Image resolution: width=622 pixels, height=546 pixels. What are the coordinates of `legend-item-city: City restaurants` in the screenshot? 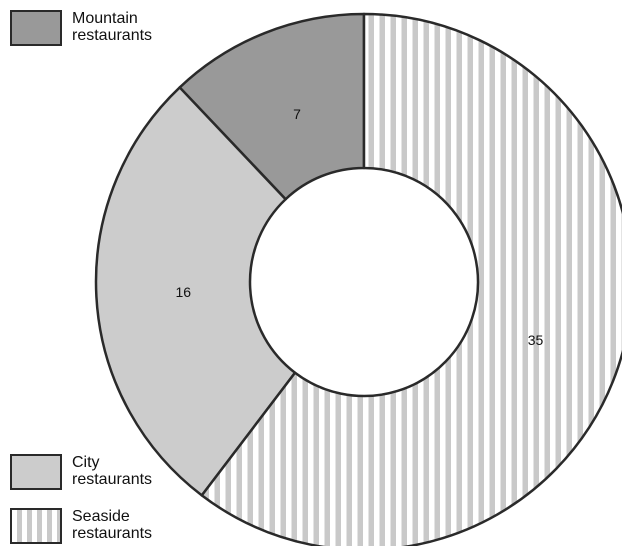 It's located at (111, 472).